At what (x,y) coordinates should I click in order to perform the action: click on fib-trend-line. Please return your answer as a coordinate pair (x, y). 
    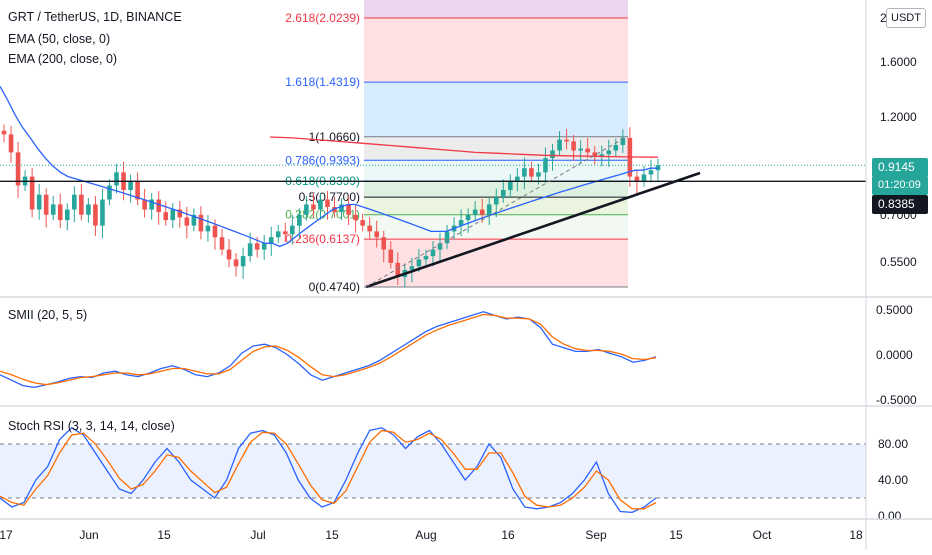
    Looking at the image, I should click on (497, 211).